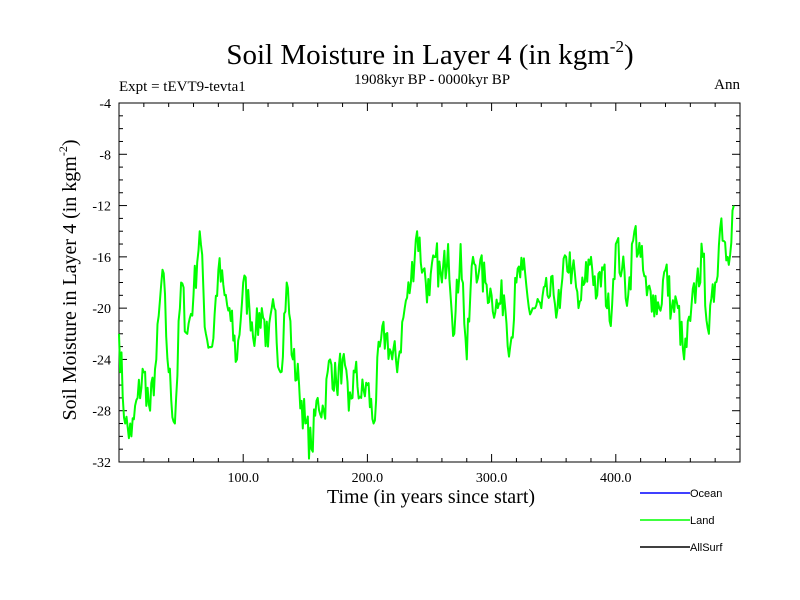  Describe the element at coordinates (101, 360) in the screenshot. I see `y-tick-label: -24` at that location.